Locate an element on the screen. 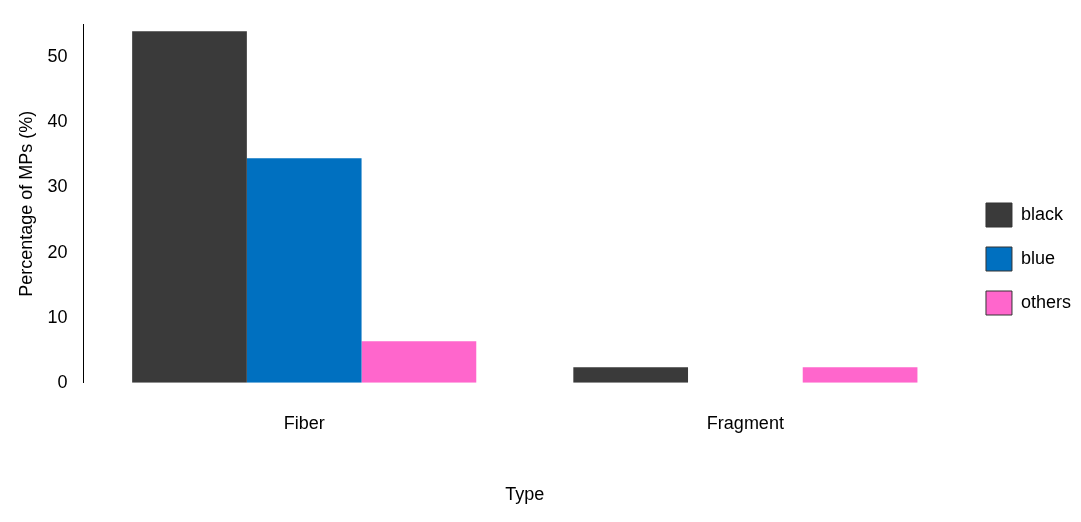 Image resolution: width=1081 pixels, height=522 pixels. y-tick-label: 50 is located at coordinates (57, 56).